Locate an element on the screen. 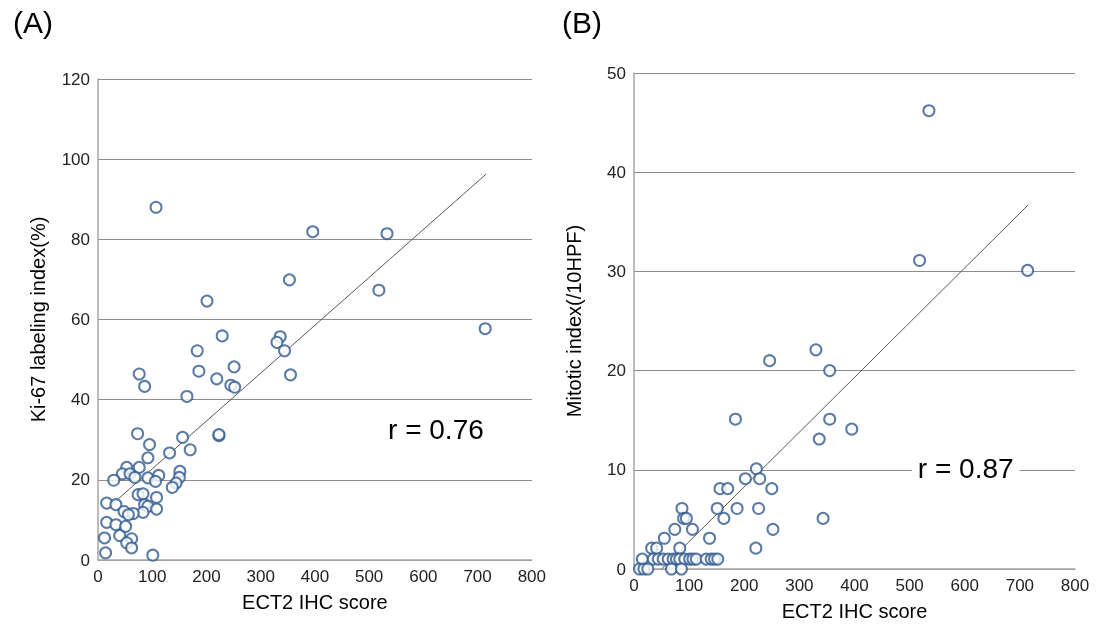 The image size is (1098, 642). y-tick-label: 30 is located at coordinates (616, 271).